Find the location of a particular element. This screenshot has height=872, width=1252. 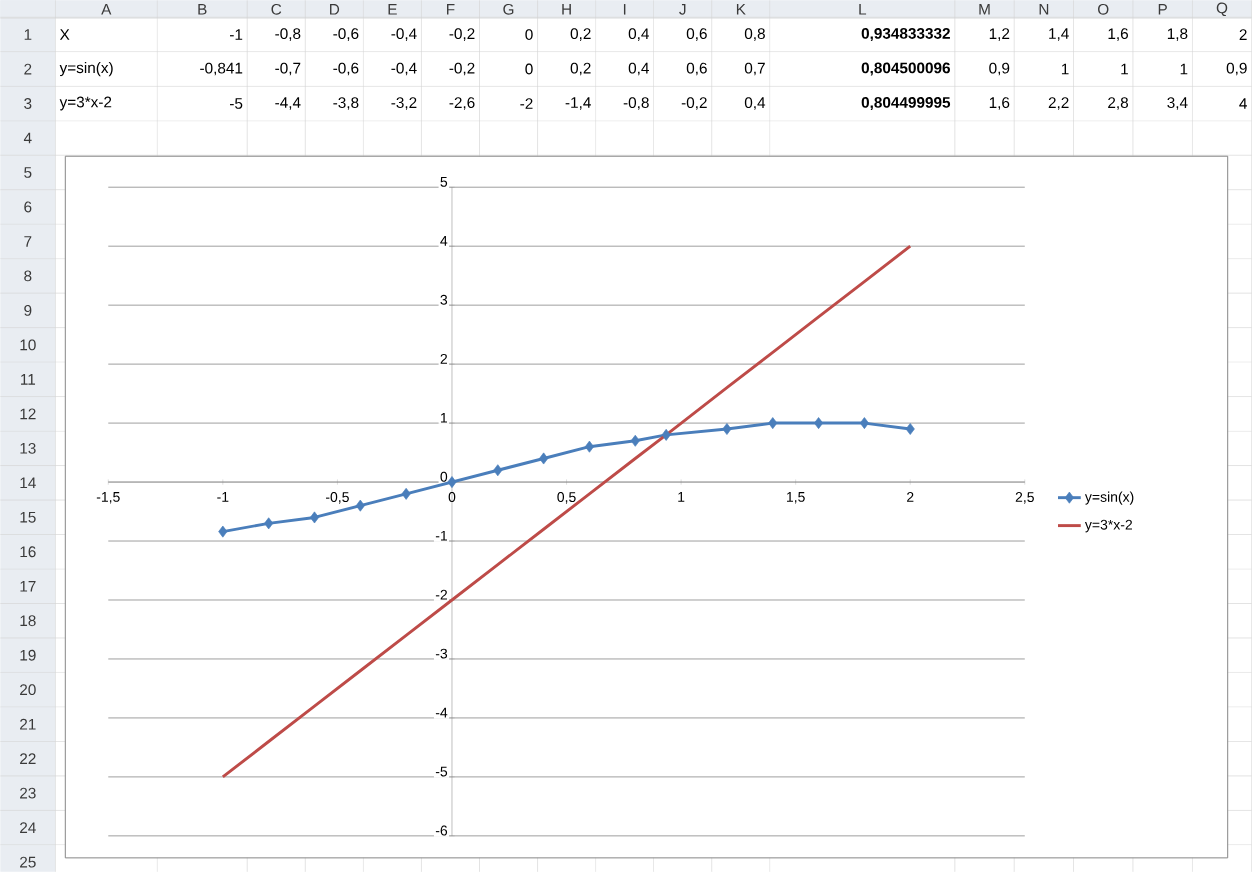

text: 13 is located at coordinates (28, 448).